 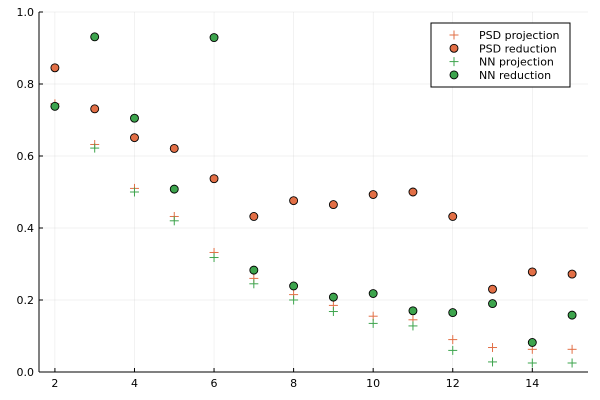 I want to click on legend-label: NN projection, so click(x=516, y=62).